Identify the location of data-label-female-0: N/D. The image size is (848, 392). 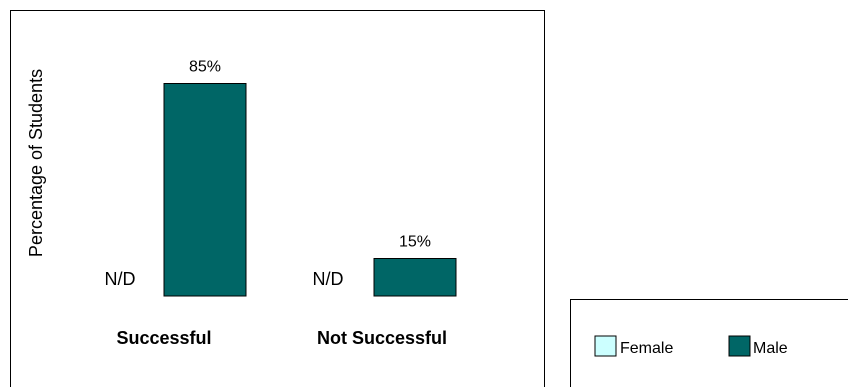
(120, 279).